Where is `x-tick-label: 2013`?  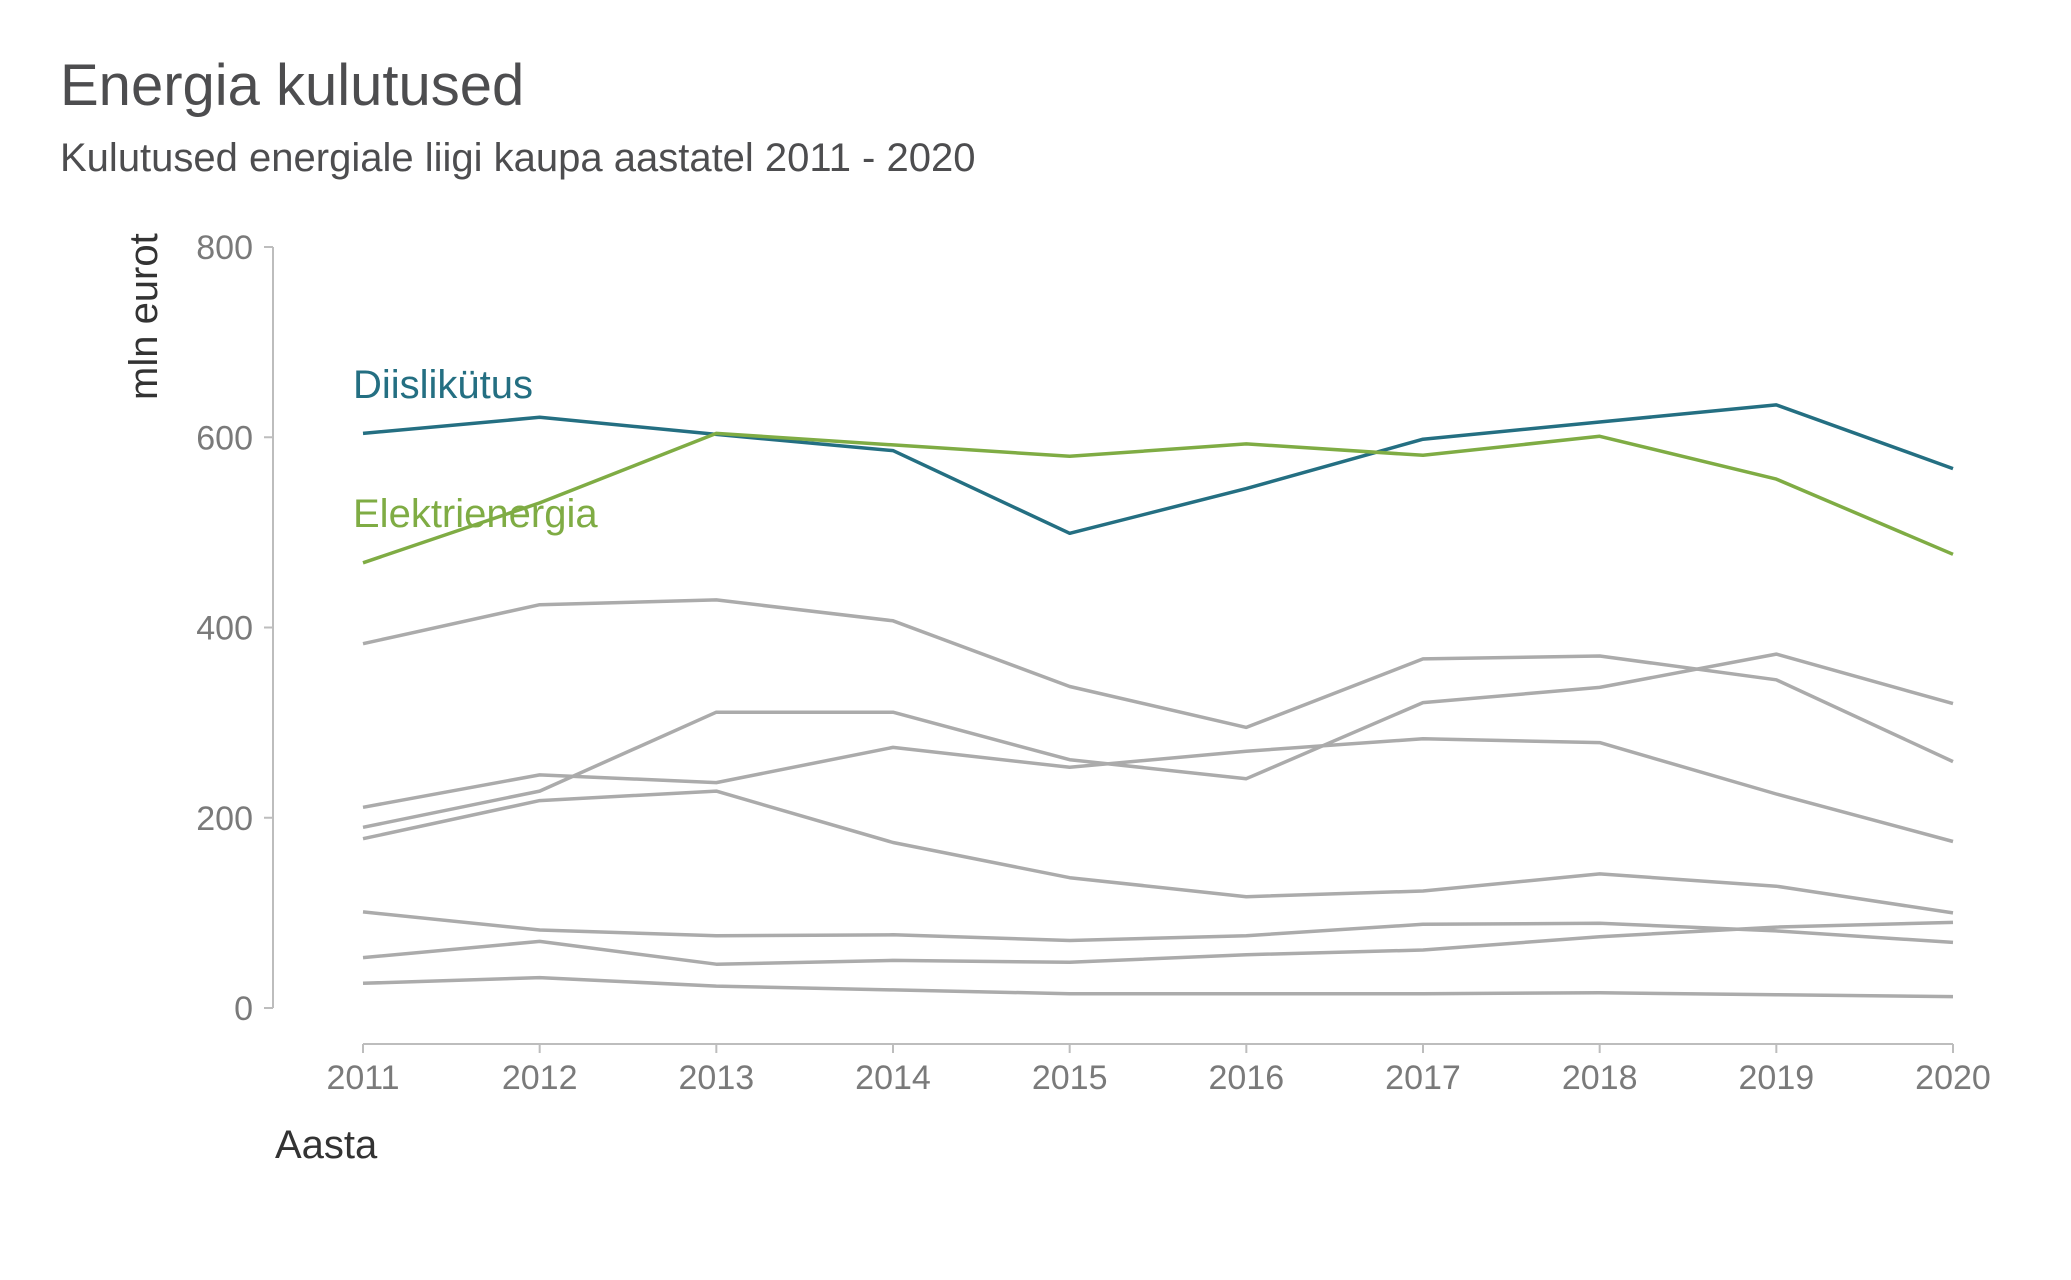
x-tick-label: 2013 is located at coordinates (717, 1078).